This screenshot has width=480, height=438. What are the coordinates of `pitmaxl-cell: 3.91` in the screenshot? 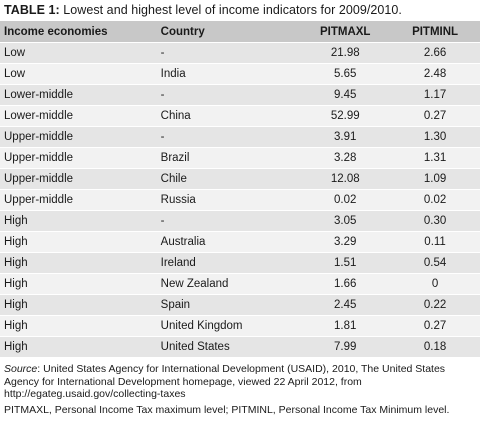 It's located at (345, 137).